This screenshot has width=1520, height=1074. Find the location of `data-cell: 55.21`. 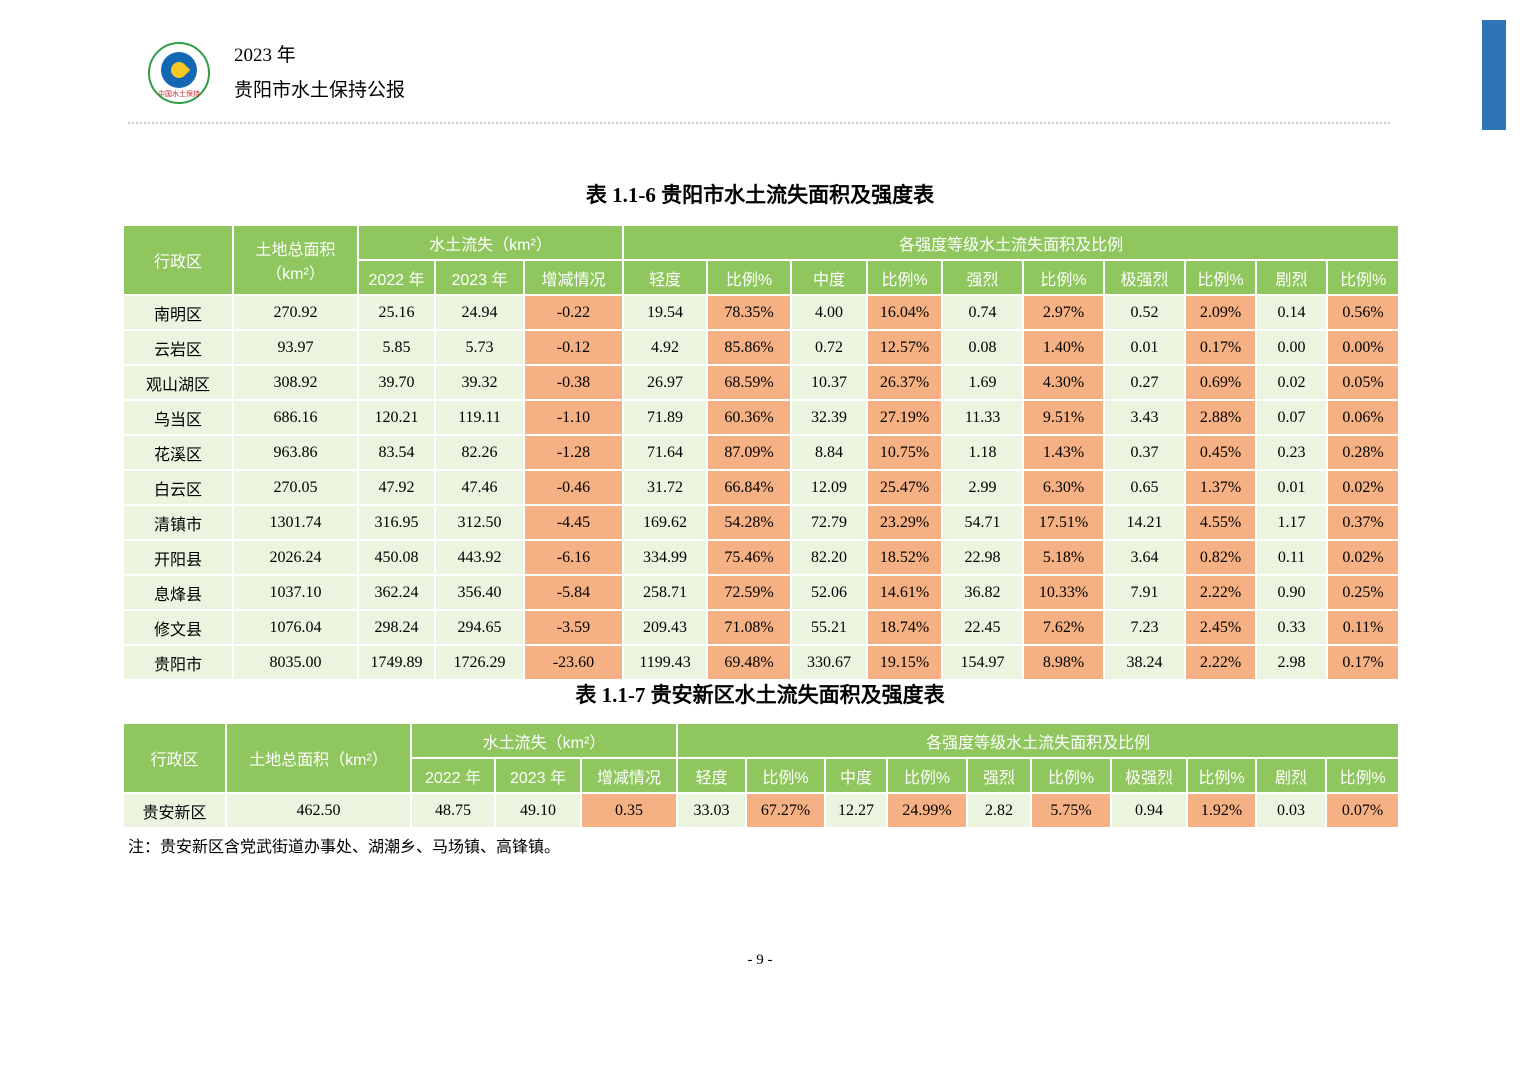

data-cell: 55.21 is located at coordinates (829, 627).